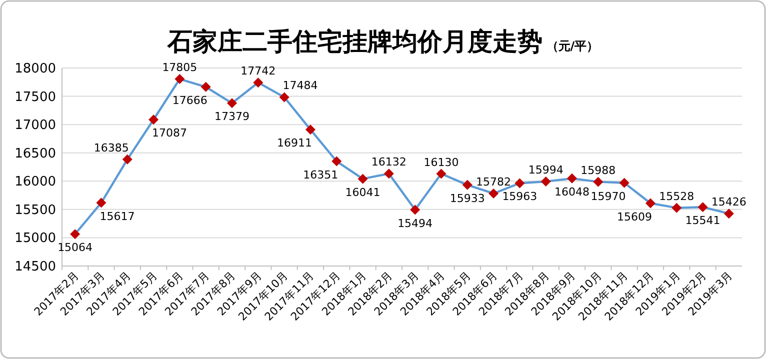  What do you see at coordinates (35, 69) in the screenshot?
I see `y-tick-label: 18000` at bounding box center [35, 69].